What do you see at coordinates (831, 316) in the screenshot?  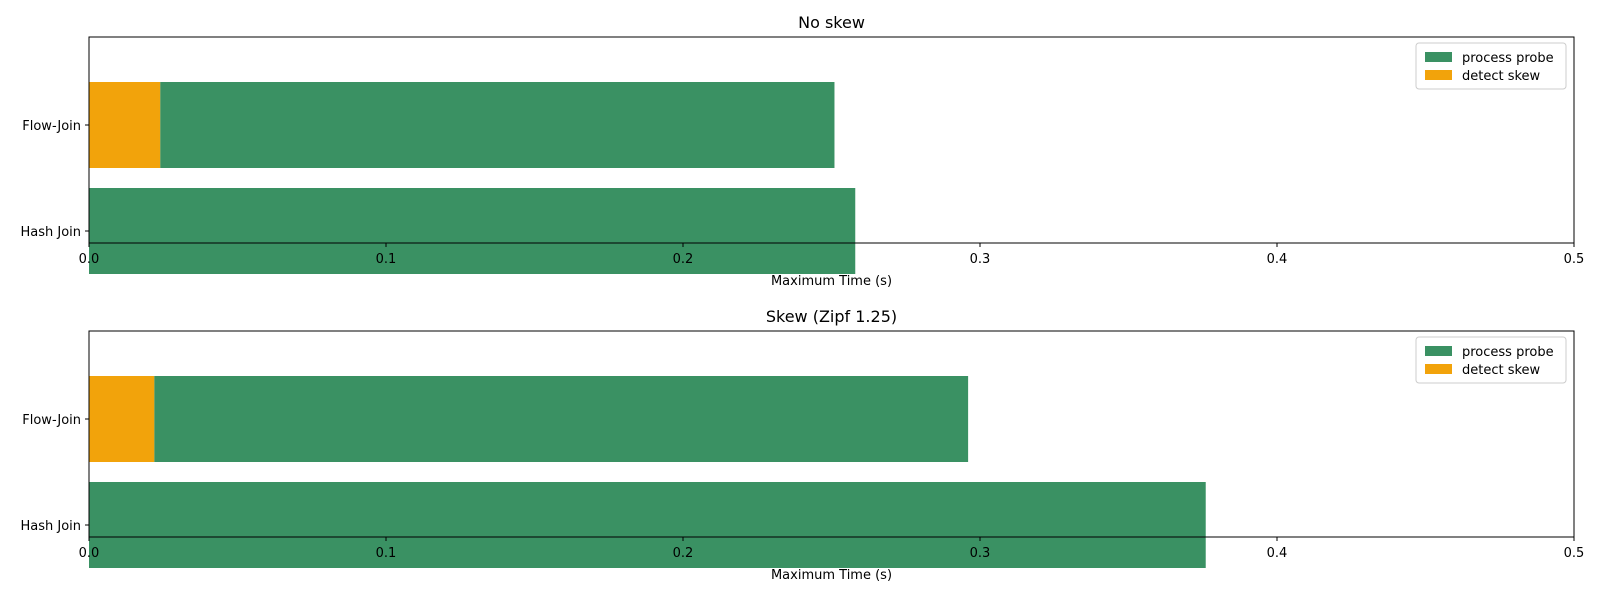 I see `panel-title: Skew (Zipf 1.25)` at bounding box center [831, 316].